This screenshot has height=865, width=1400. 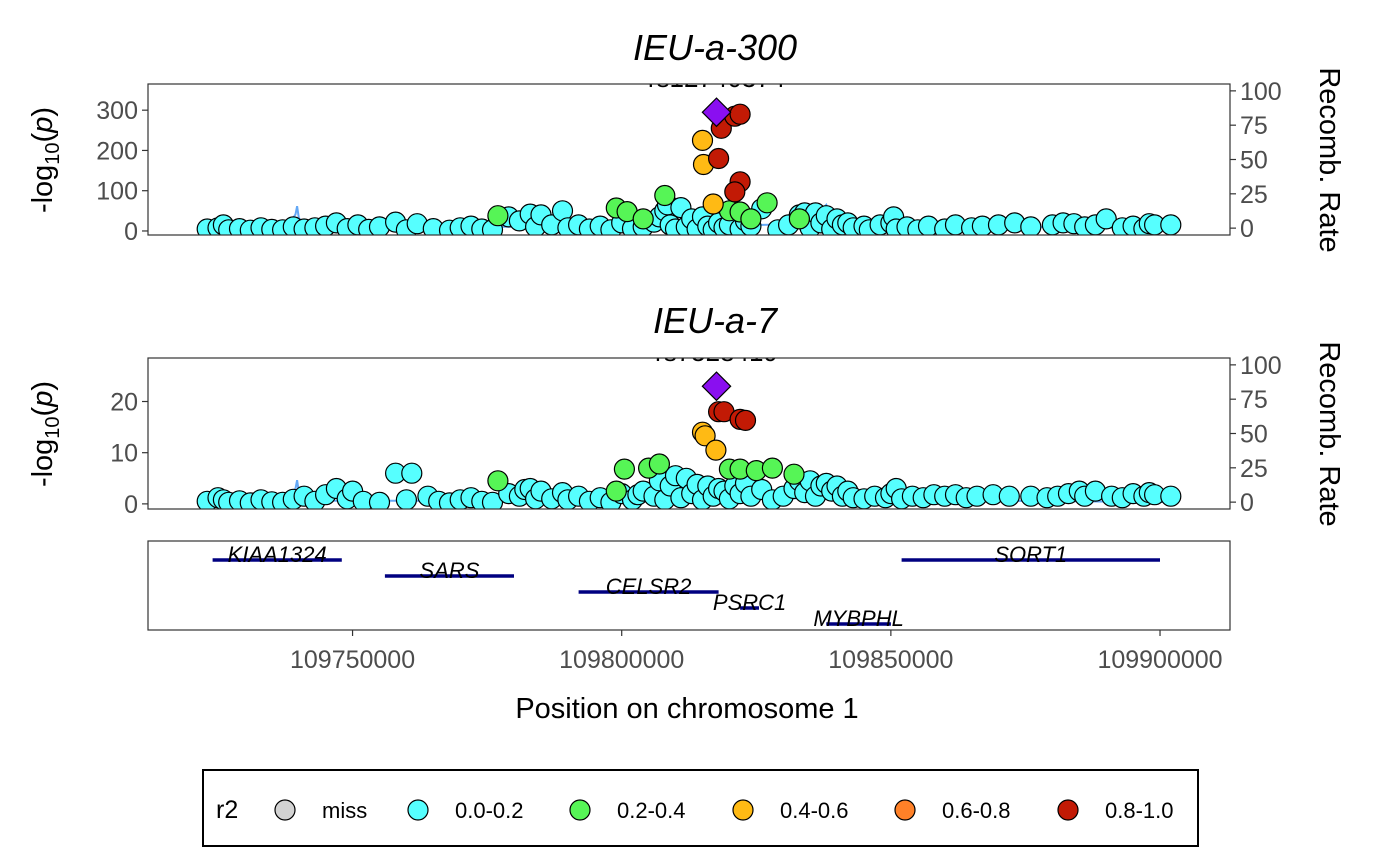 What do you see at coordinates (814, 810) in the screenshot?
I see `legend-label: 0.4-0.6` at bounding box center [814, 810].